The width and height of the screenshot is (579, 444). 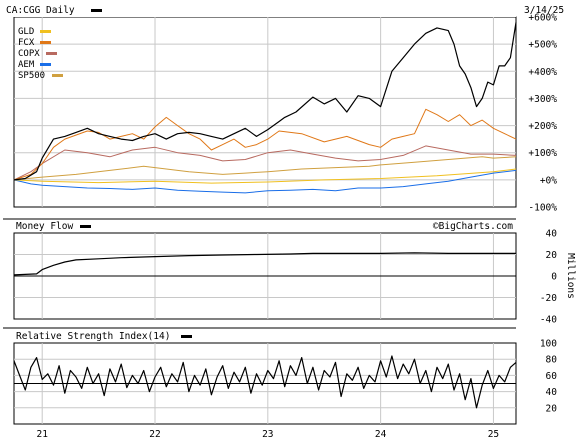 I want to click on legend-label: GLD, so click(x=26, y=32).